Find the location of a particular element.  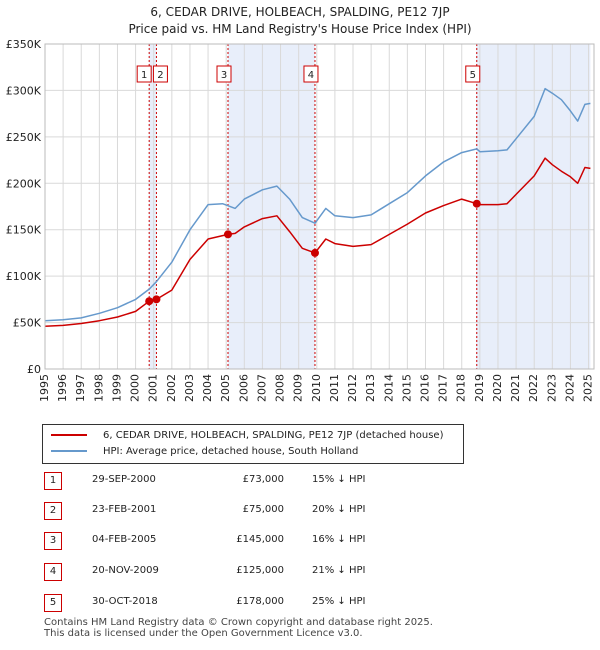

sale-hpi-diff: 16% ↓ HPI is located at coordinates (339, 539).